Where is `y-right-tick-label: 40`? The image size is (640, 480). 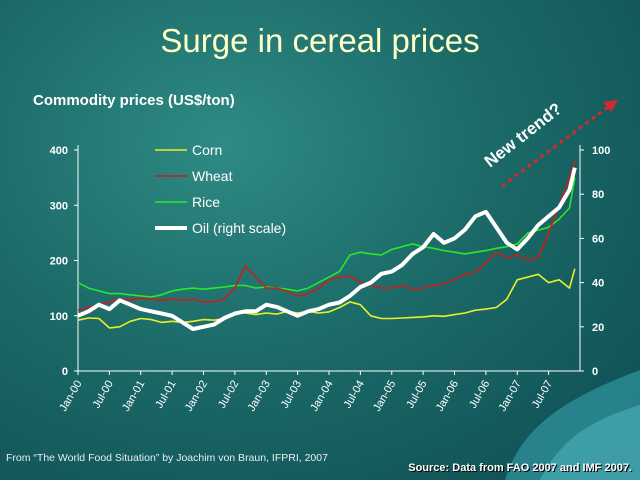
y-right-tick-label: 40 is located at coordinates (598, 284).